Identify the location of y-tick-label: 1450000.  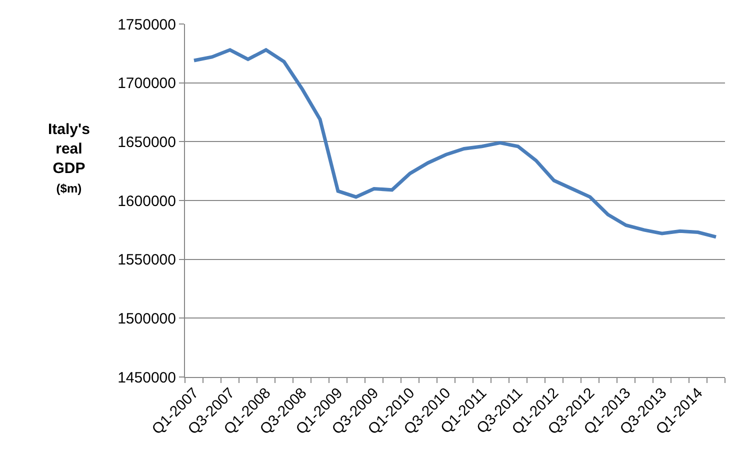
(147, 377).